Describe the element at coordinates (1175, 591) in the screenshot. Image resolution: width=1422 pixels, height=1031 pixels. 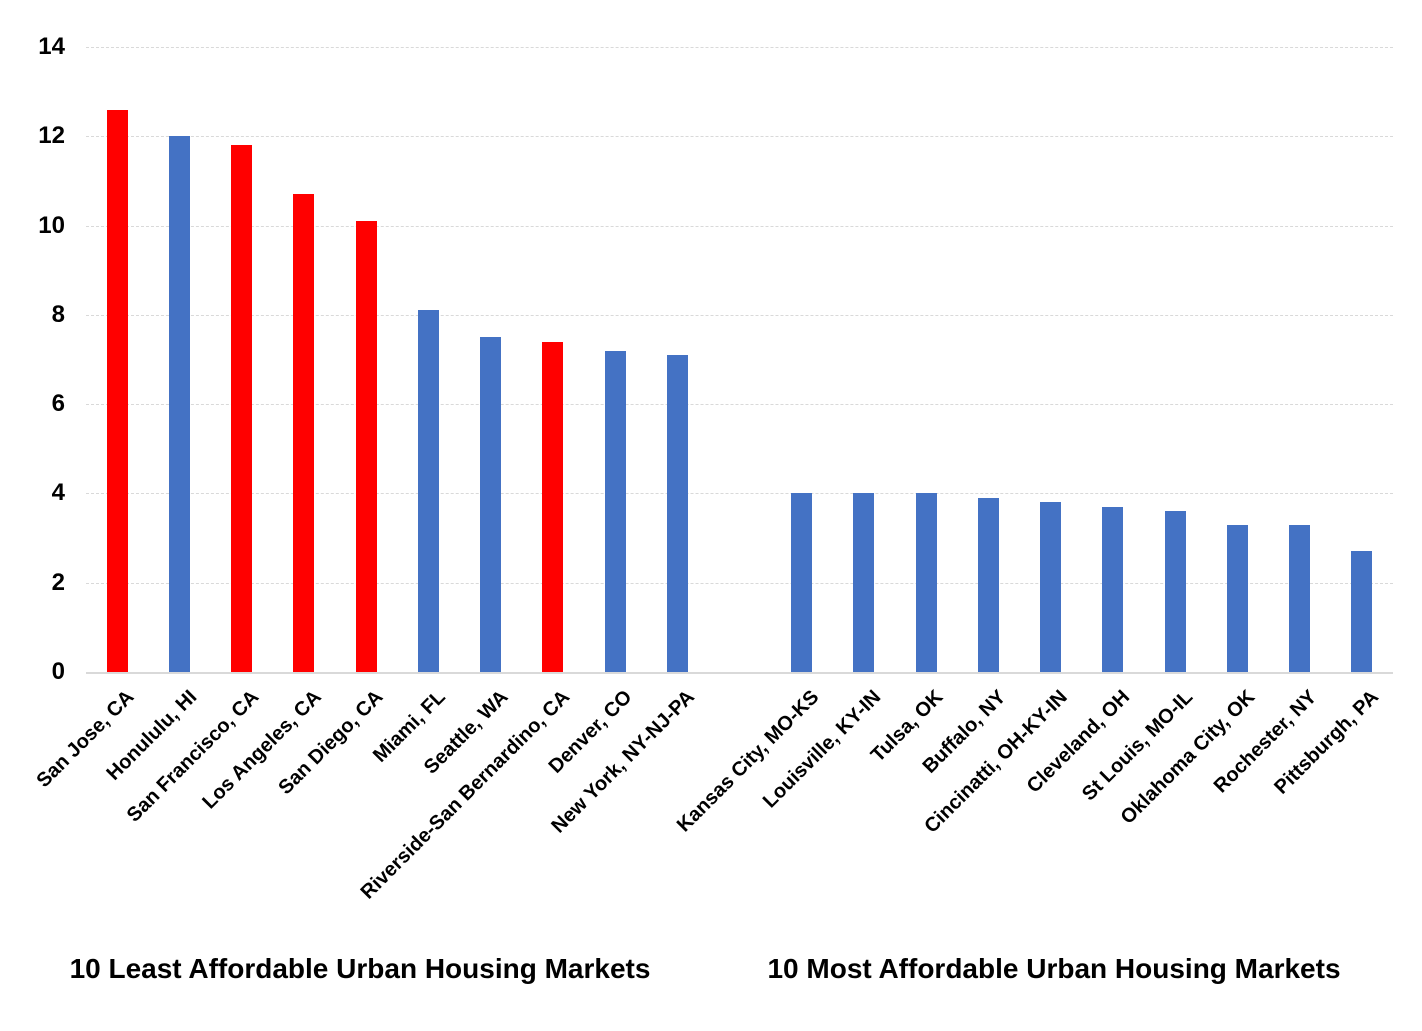
I see `bar-st-louis-mo-il` at that location.